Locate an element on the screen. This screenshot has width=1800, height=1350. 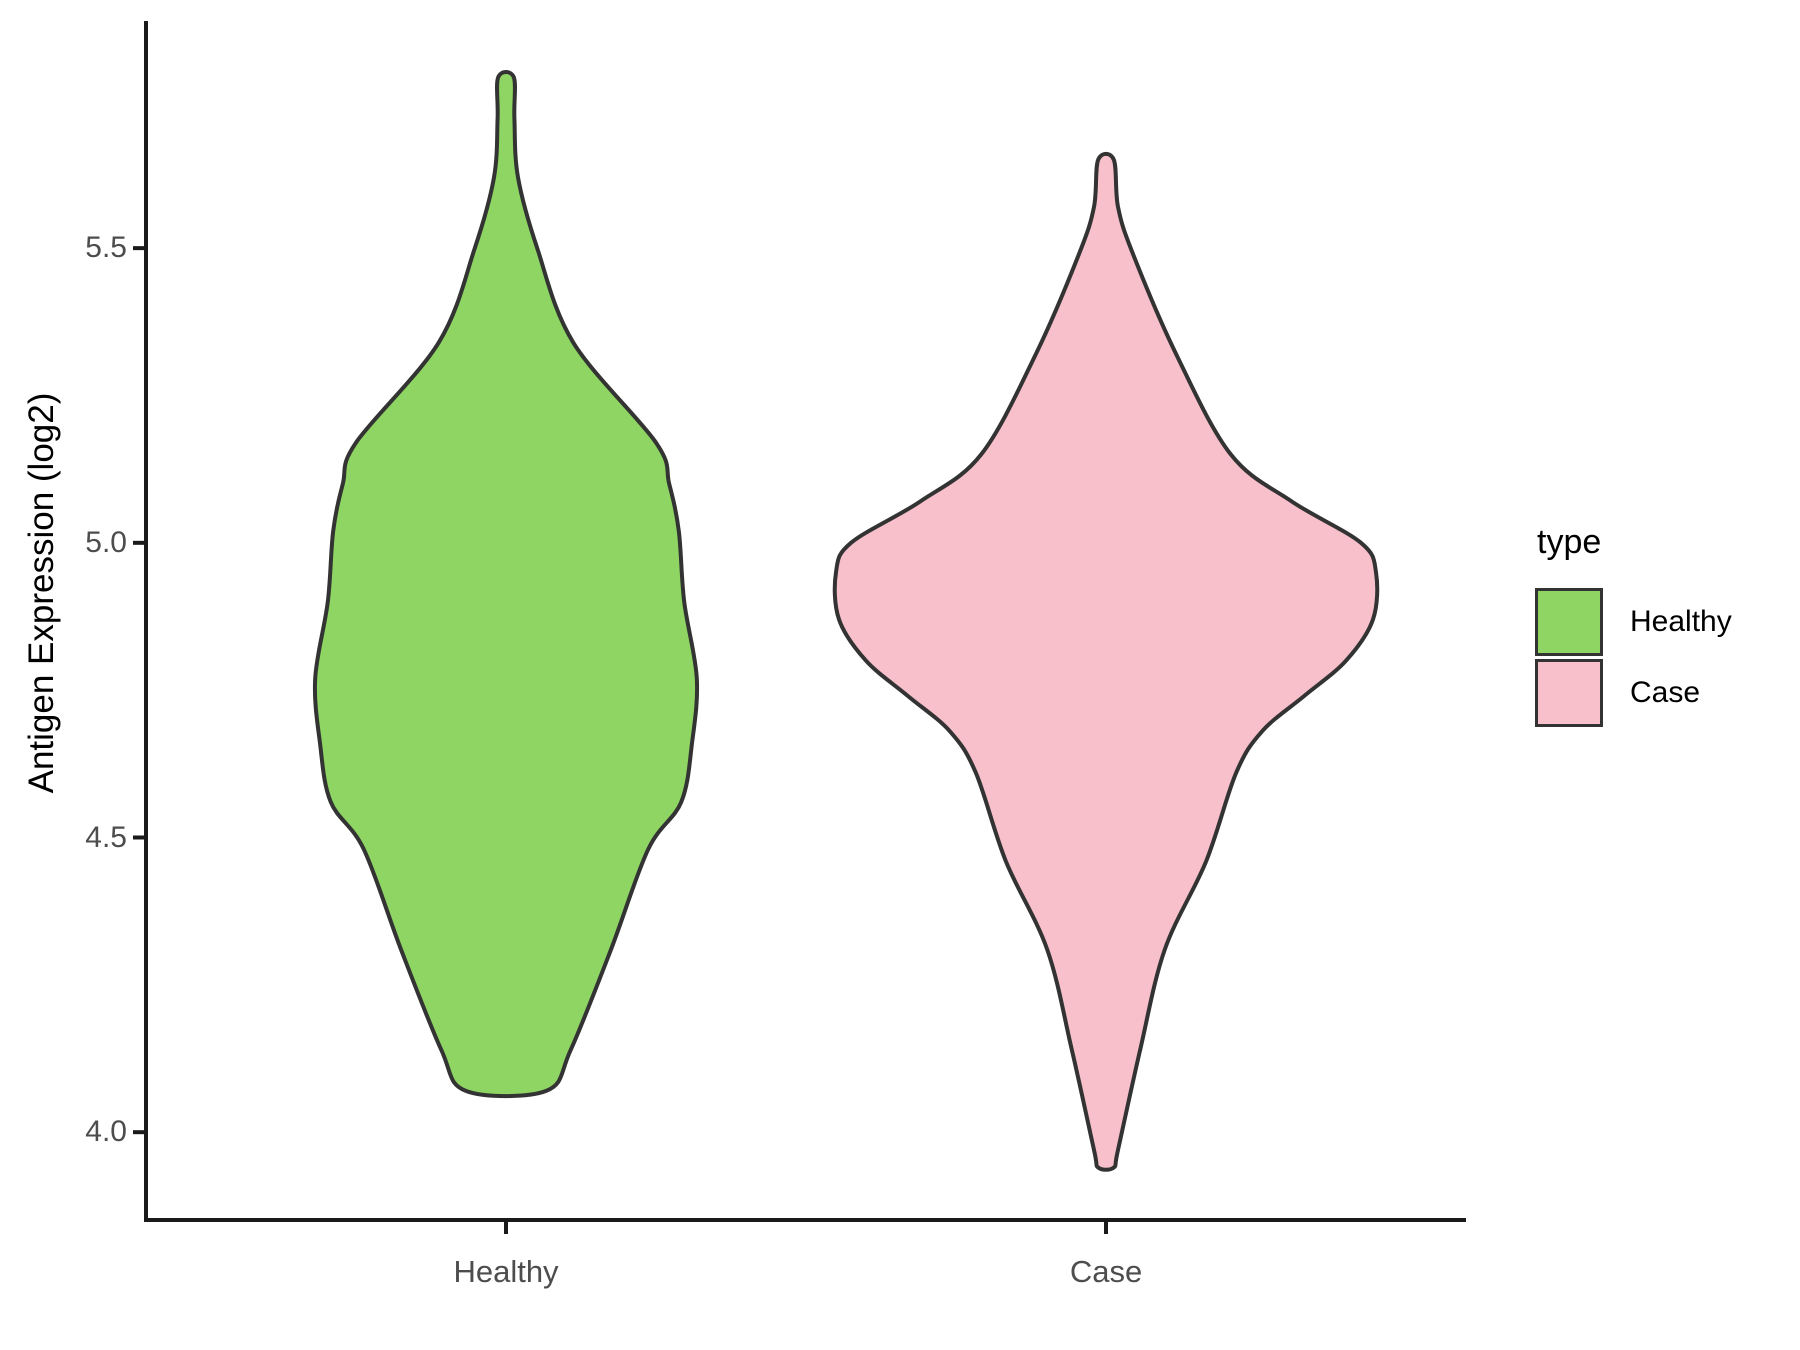
y-tick-label: 5.5 is located at coordinates (106, 248).